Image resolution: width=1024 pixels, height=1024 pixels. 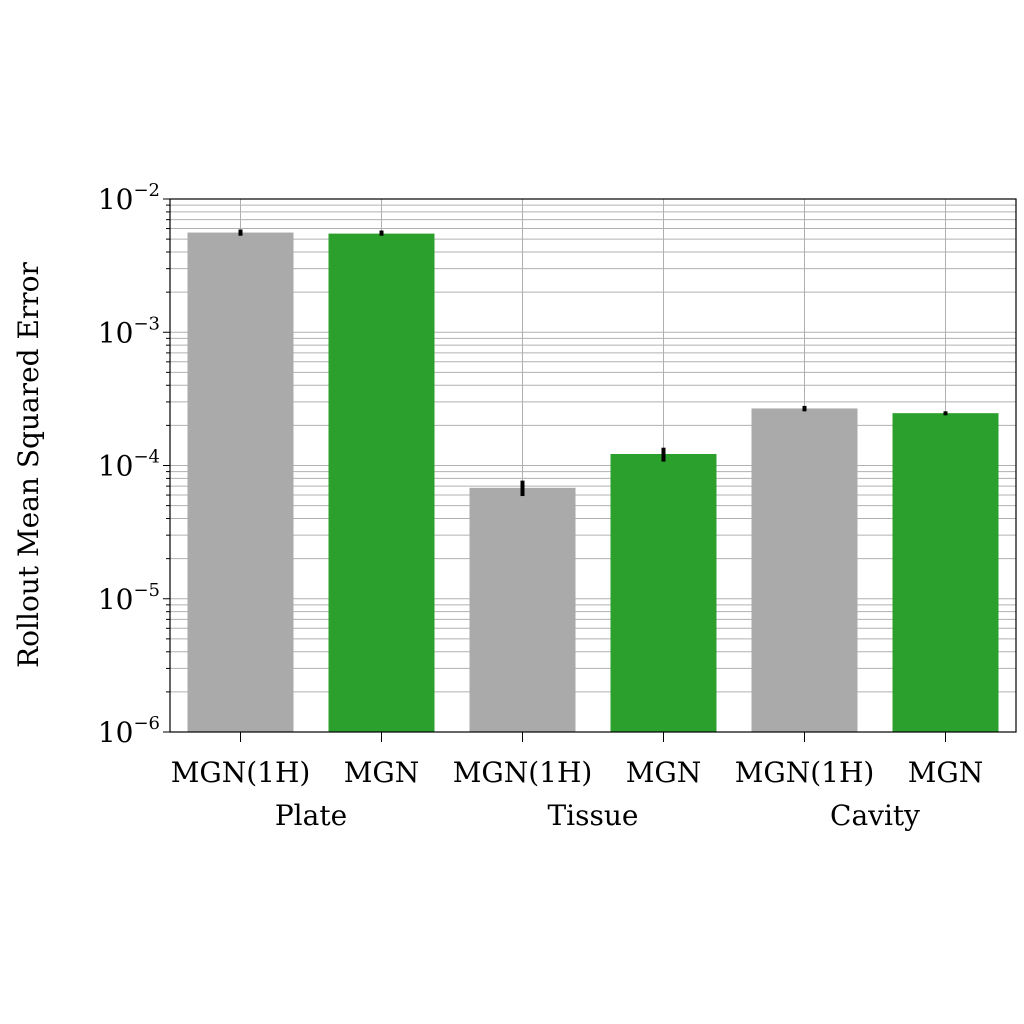 I want to click on y-axis-label: Rollout Mean Squared Error, so click(x=28, y=464).